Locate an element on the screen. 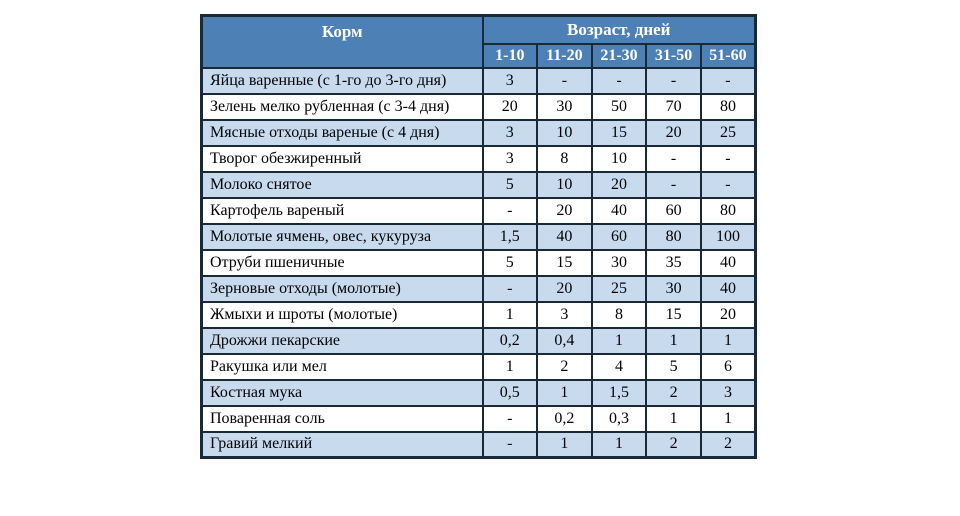 The height and width of the screenshot is (516, 960). feed-name-cell: Гравий мелкий is located at coordinates (342, 444).